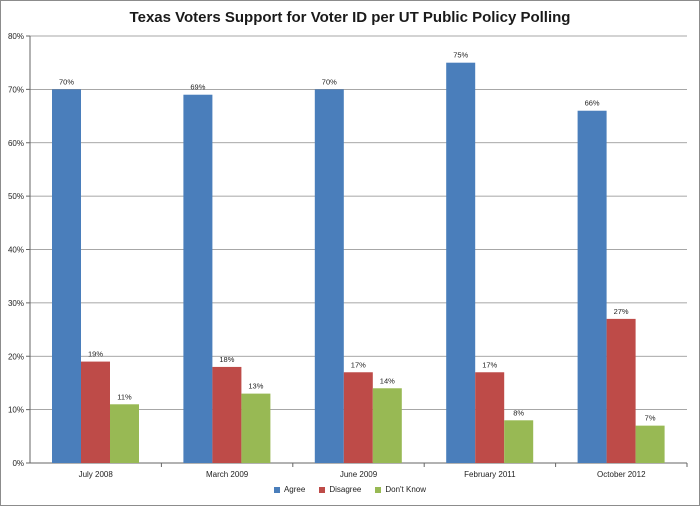 The width and height of the screenshot is (700, 506). I want to click on legend-label: Don't Know, so click(406, 489).